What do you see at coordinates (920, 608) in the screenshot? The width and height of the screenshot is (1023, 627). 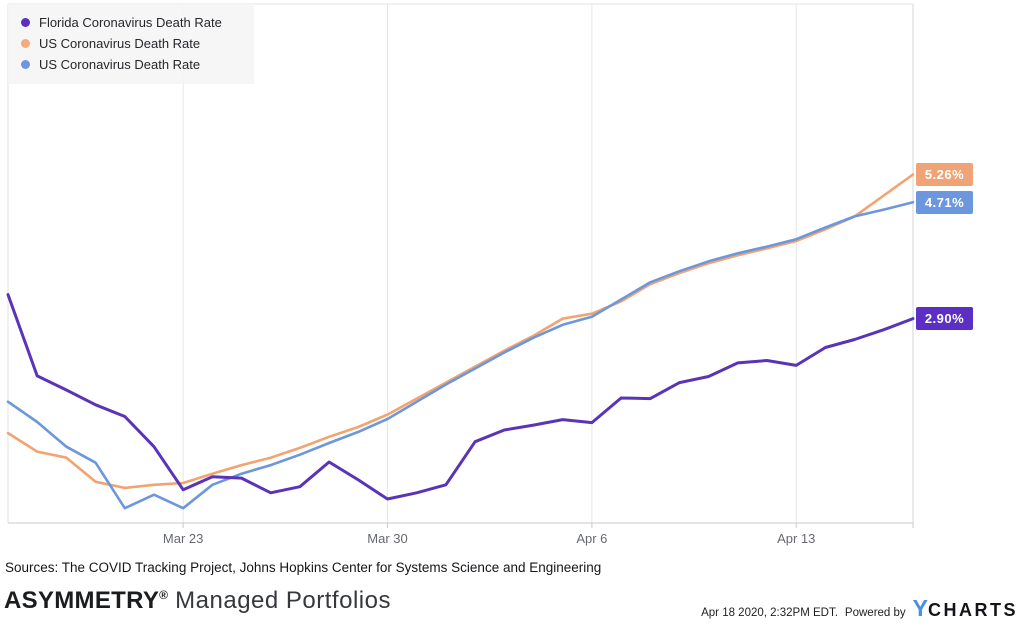 I see `ycharts-y-icon: Y` at bounding box center [920, 608].